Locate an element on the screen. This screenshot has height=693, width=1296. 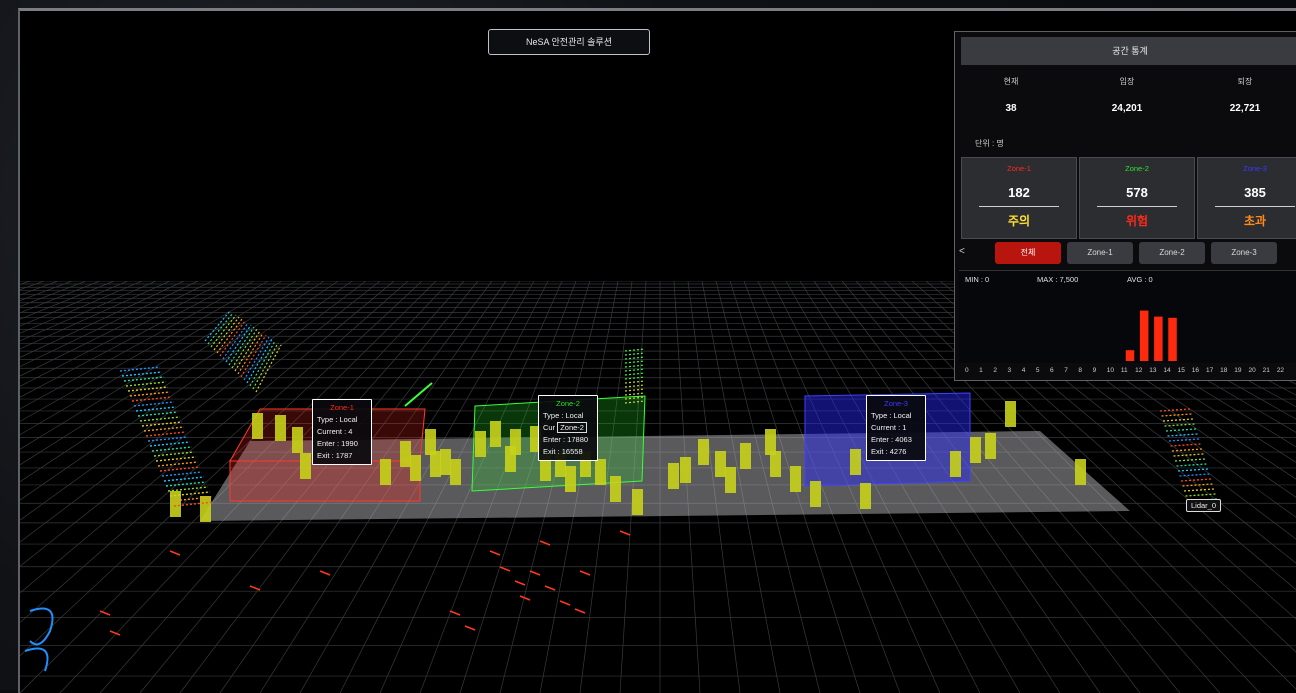
chart-min: MIN : 0 is located at coordinates (977, 279).